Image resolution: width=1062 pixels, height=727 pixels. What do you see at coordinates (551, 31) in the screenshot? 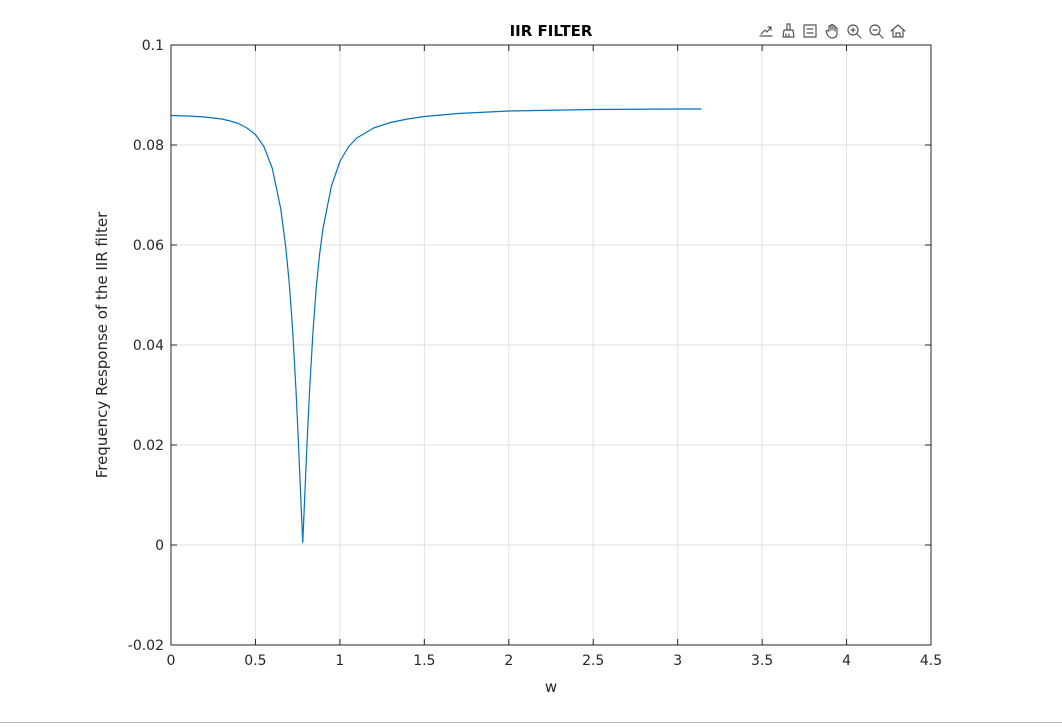
I see `chart-title: IIR FILTER` at bounding box center [551, 31].